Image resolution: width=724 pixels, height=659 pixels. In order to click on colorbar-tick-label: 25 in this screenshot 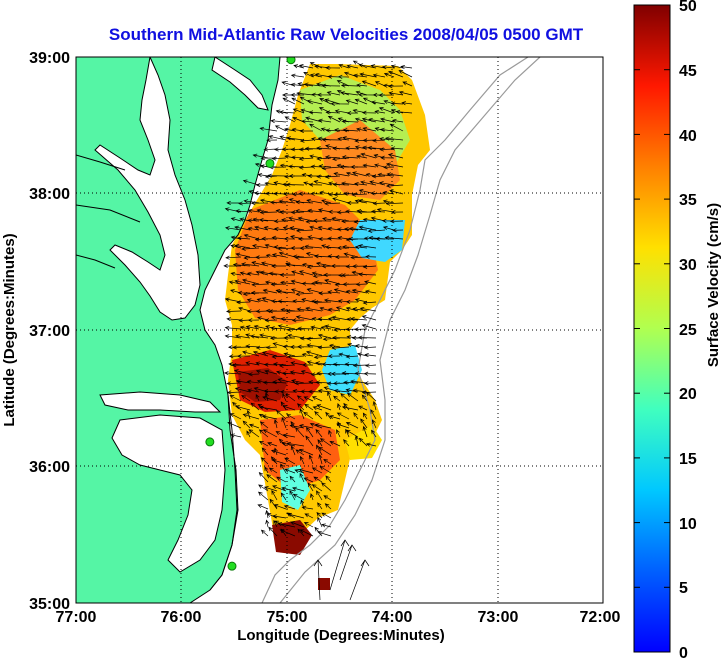, I will do `click(688, 330)`.